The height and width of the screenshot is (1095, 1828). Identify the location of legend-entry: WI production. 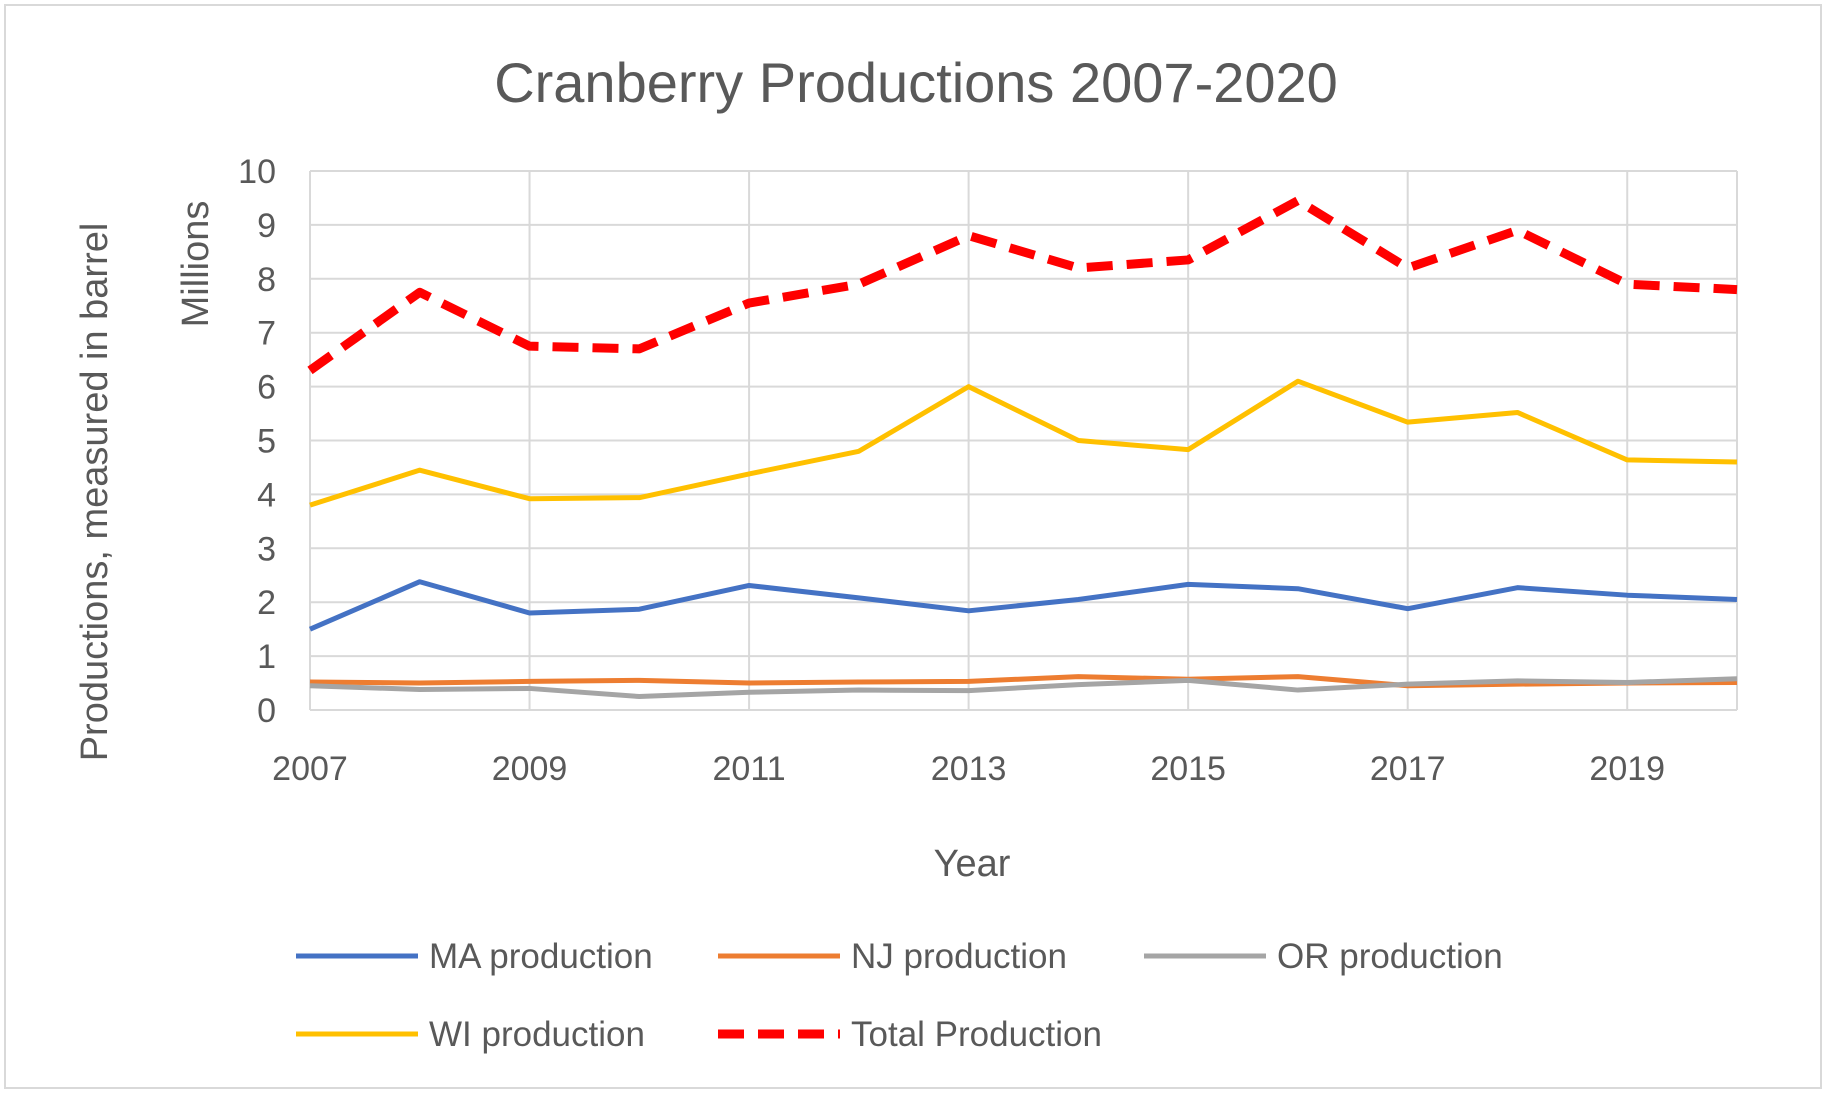
(470, 1034).